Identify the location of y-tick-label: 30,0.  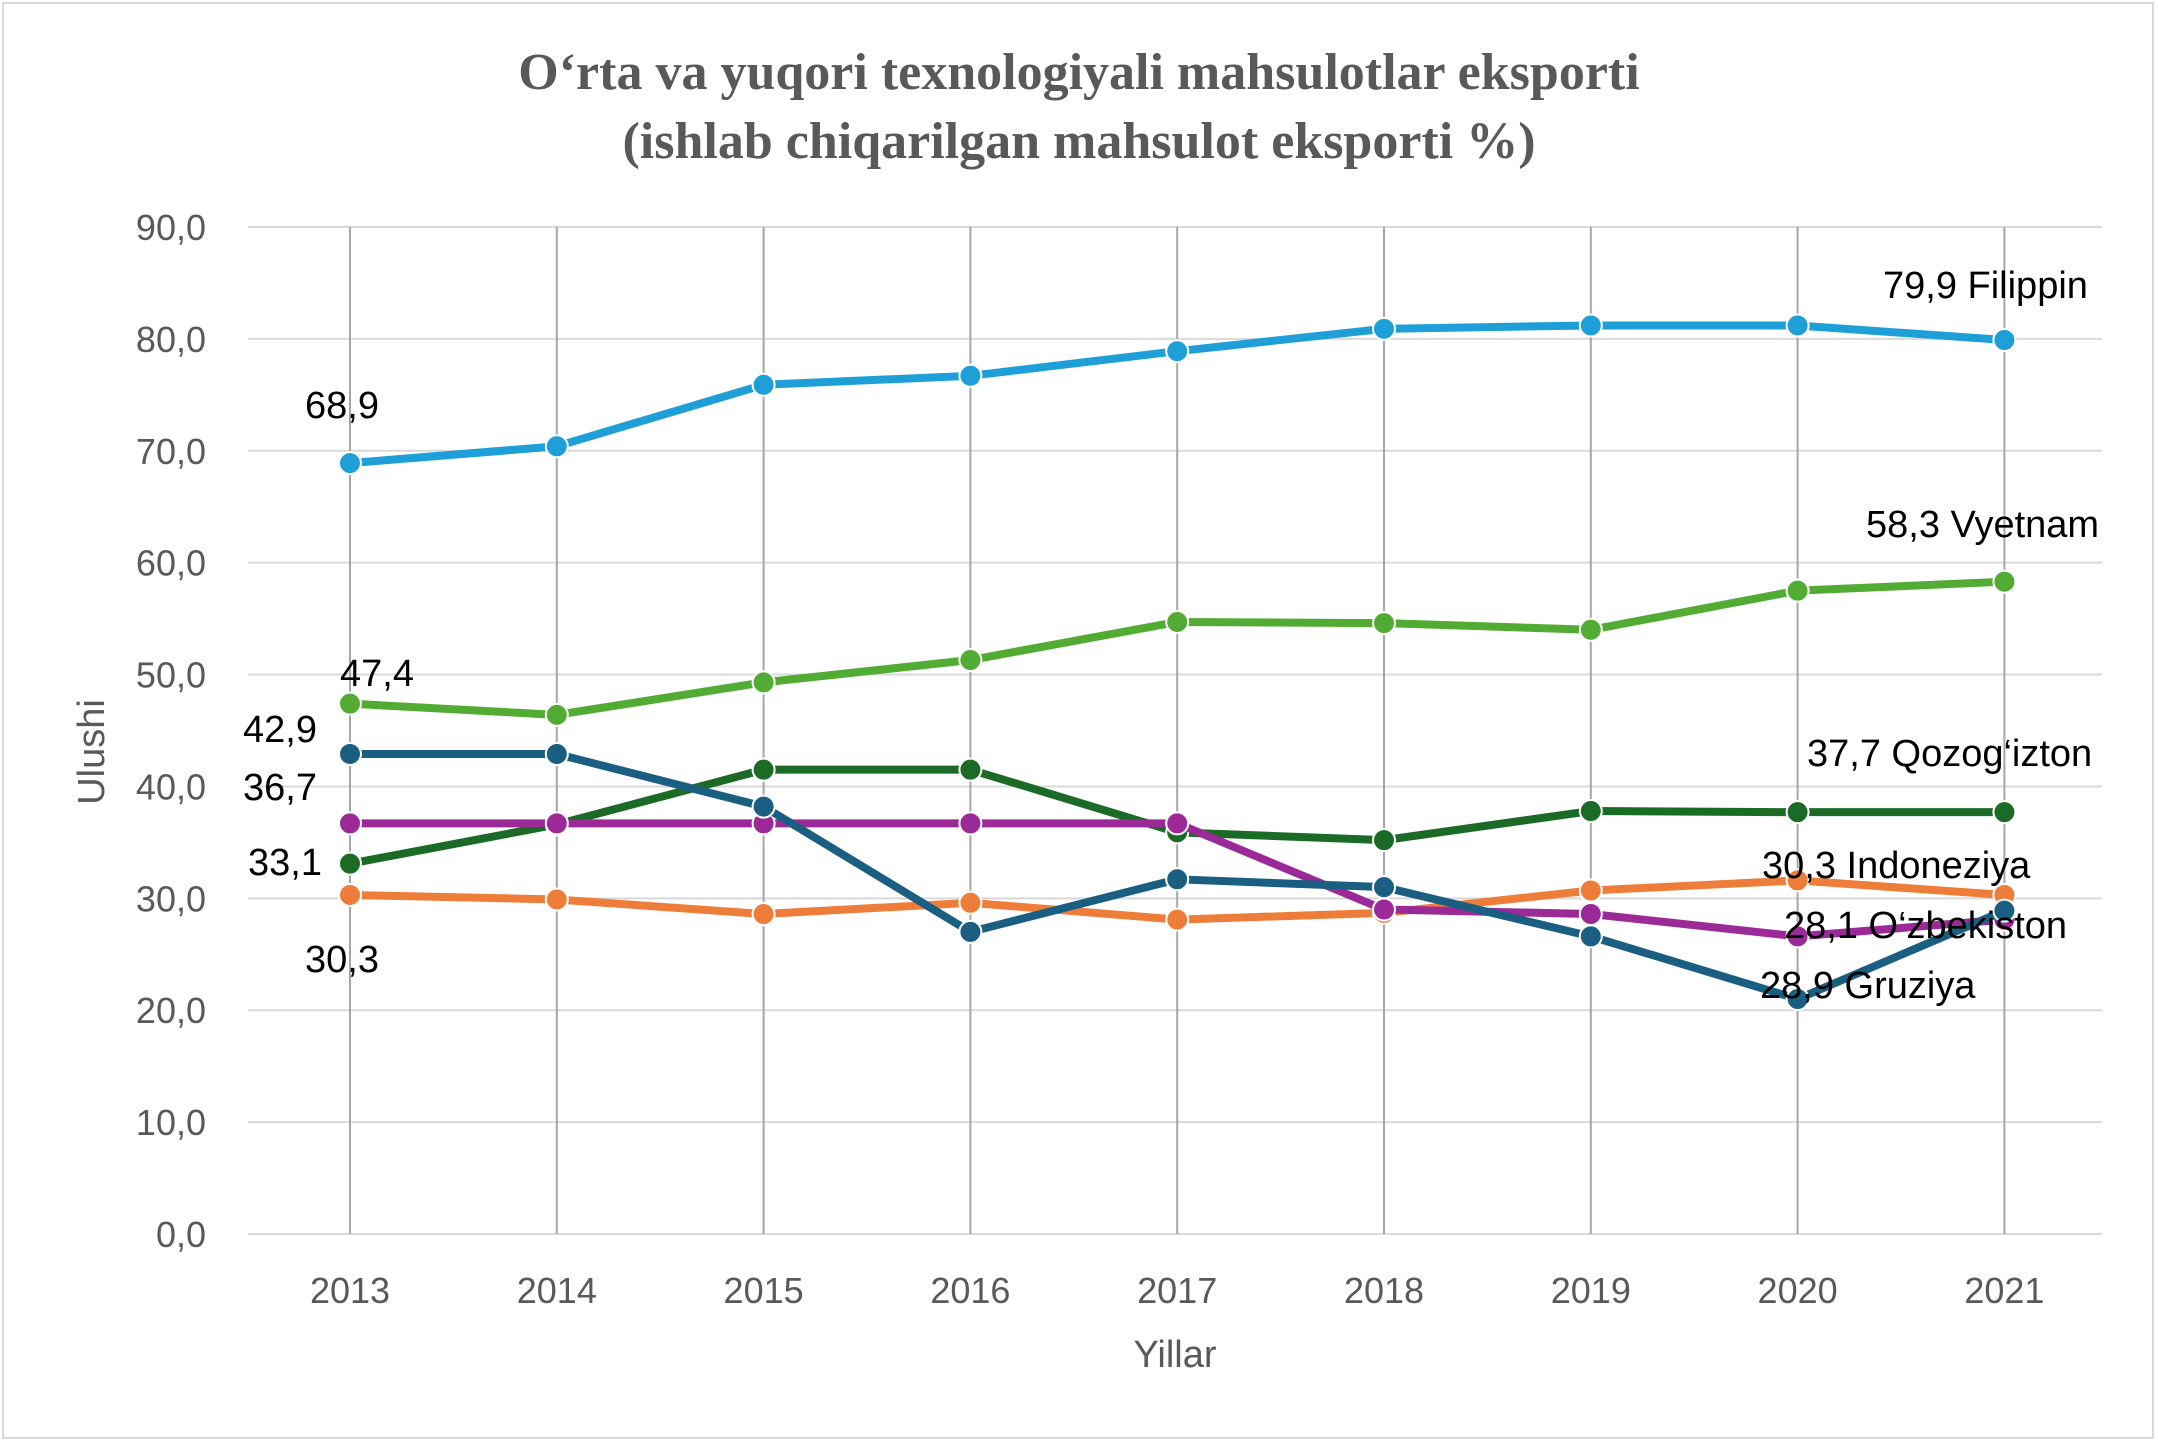
(171, 898).